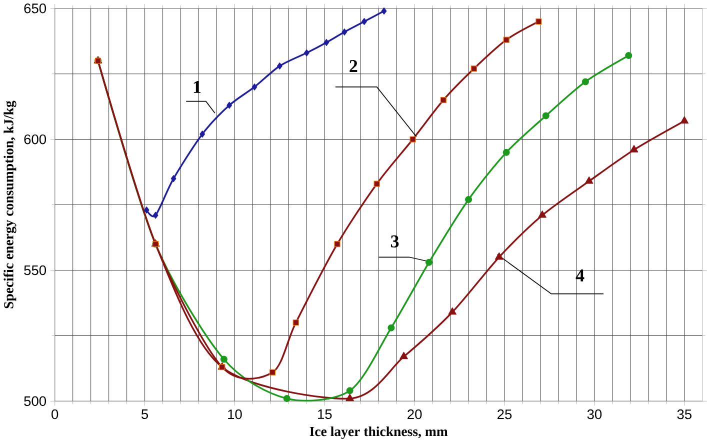 This screenshot has height=443, width=707. Describe the element at coordinates (379, 433) in the screenshot. I see `x-axis-title: Ice layer thickness, mm` at that location.